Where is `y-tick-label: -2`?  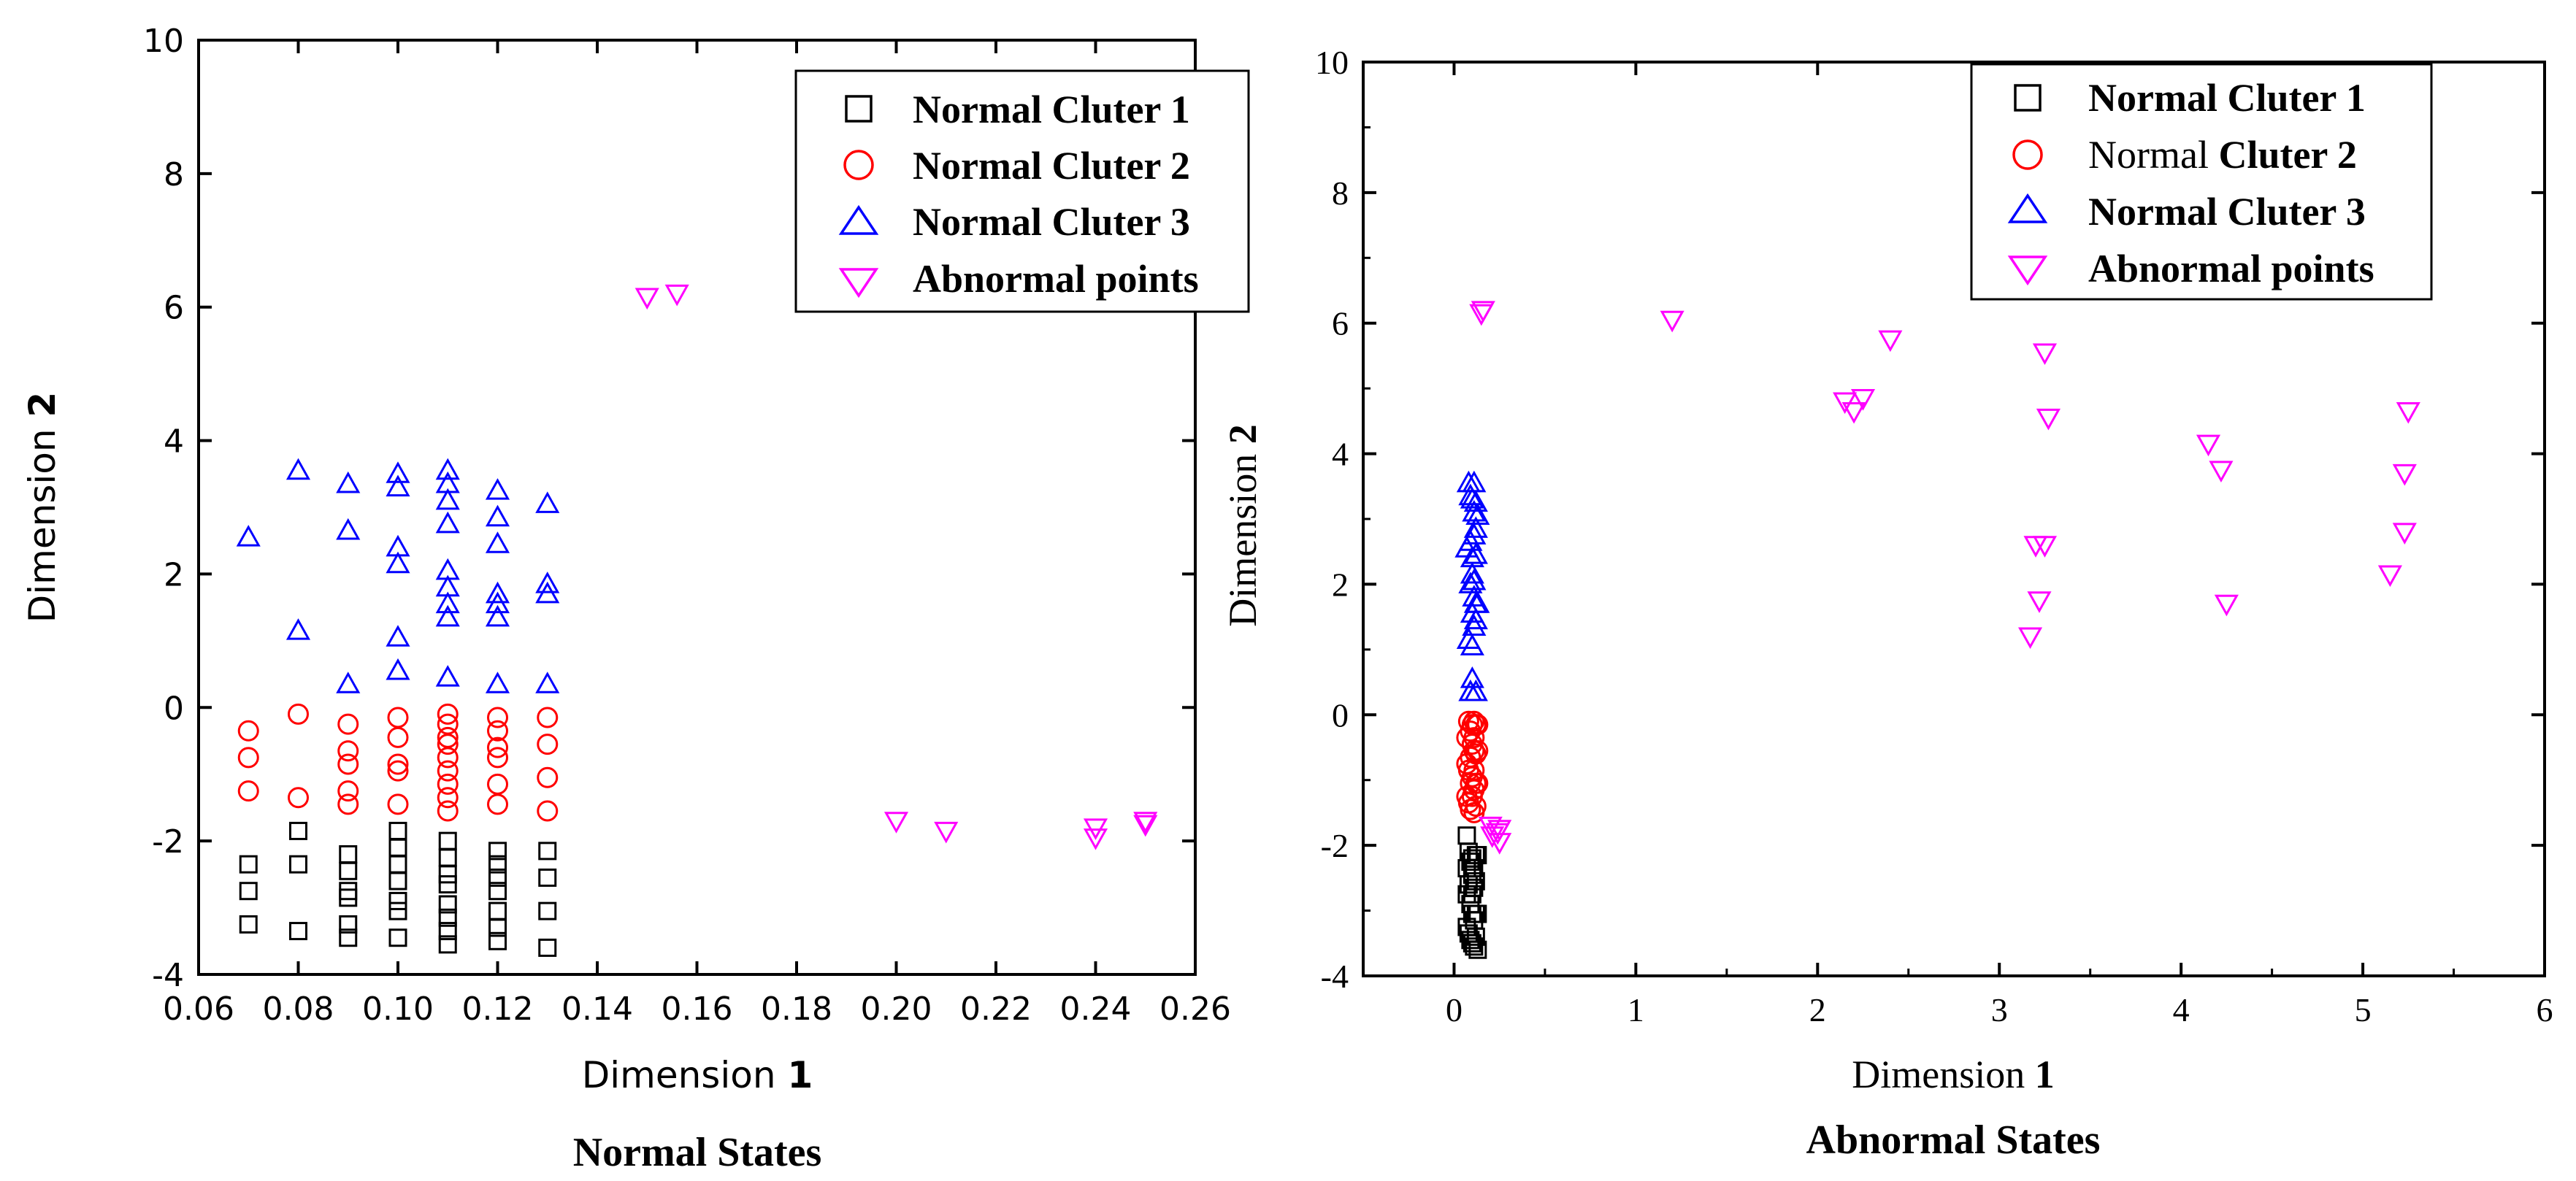
y-tick-label: -2 is located at coordinates (168, 842).